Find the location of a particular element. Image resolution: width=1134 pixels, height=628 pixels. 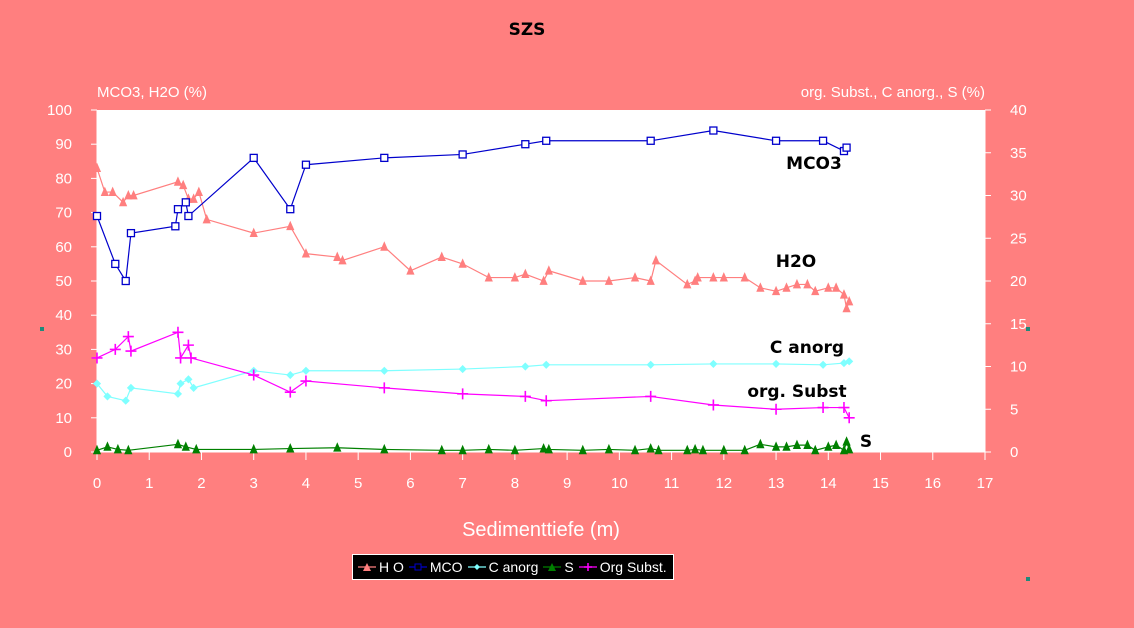

y-right-tick-label: 35 is located at coordinates (1018, 153).